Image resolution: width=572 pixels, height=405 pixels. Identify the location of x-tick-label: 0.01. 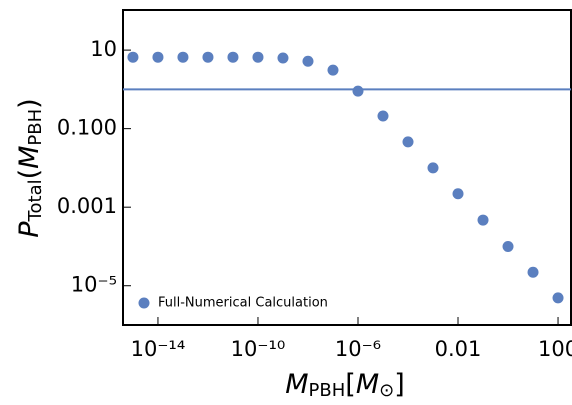
(458, 349).